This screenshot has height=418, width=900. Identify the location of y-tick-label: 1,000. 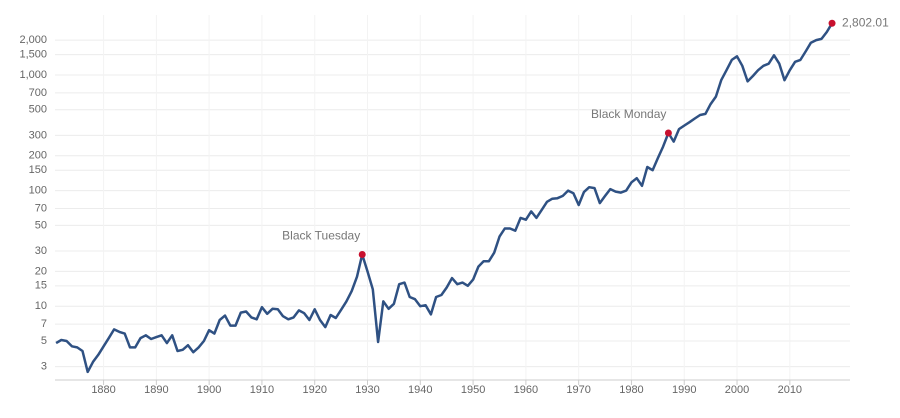
(33, 75).